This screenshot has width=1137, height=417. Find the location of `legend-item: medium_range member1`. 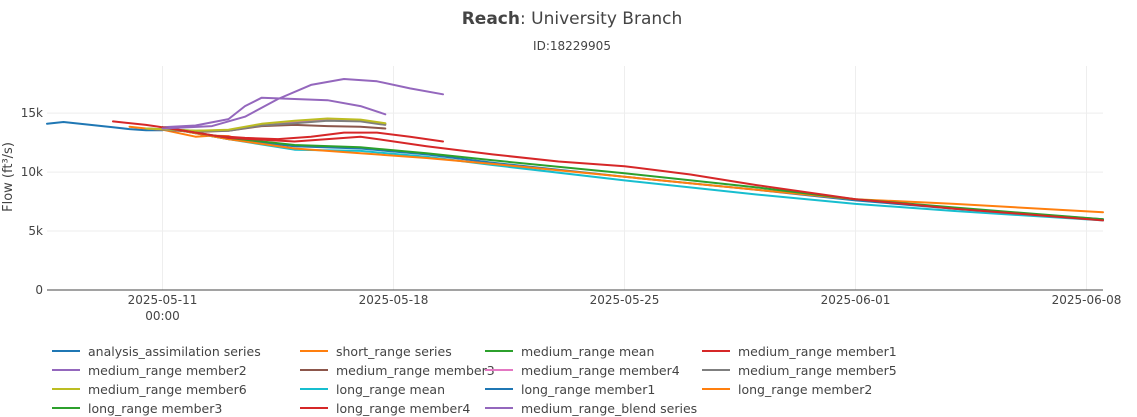

legend-item: medium_range member1 is located at coordinates (799, 351).